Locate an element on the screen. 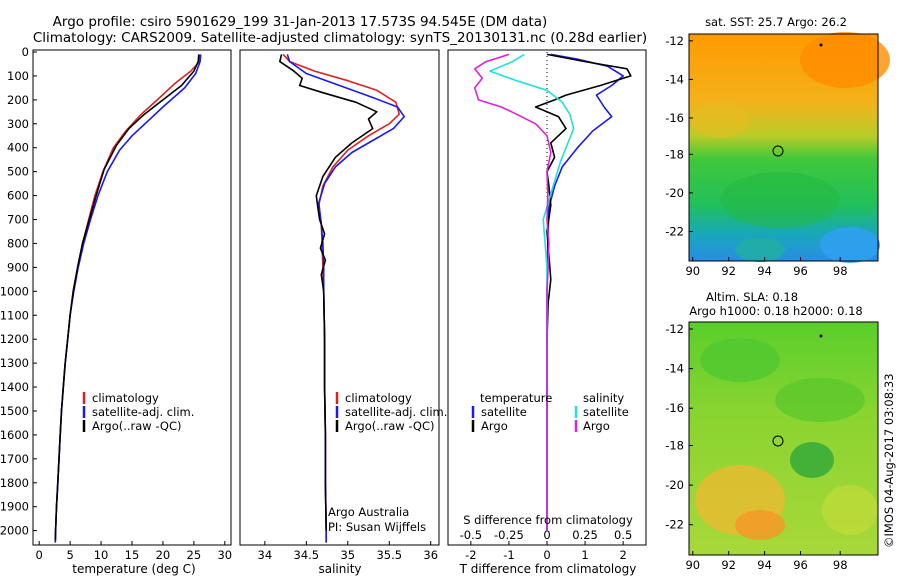  depth-tick-label: 1200 is located at coordinates (14, 339).